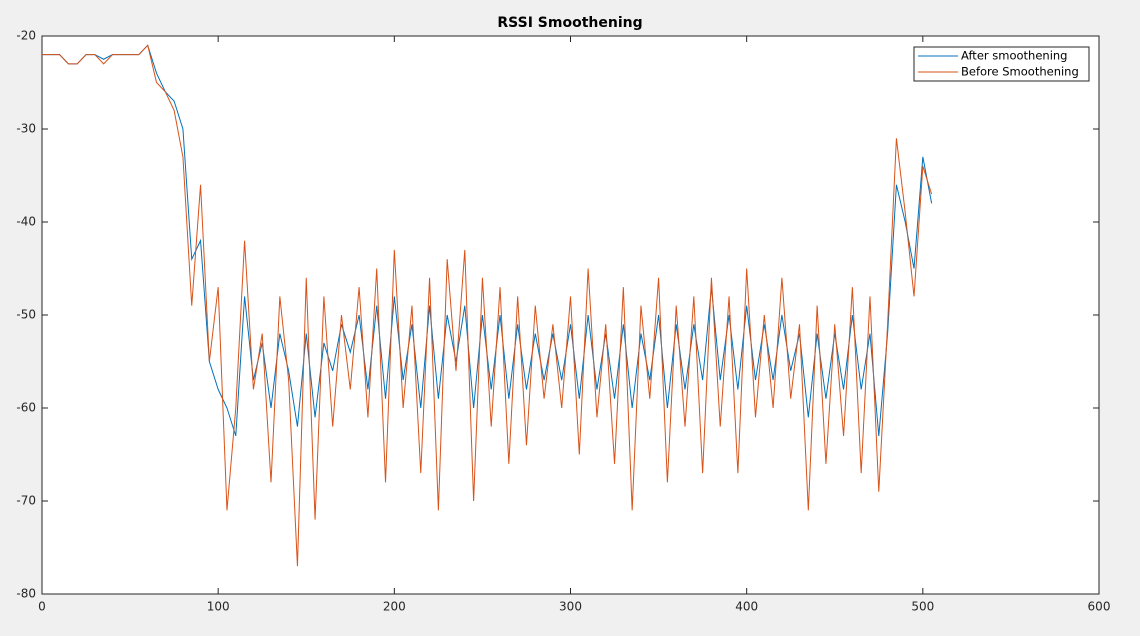 The width and height of the screenshot is (1140, 636). Describe the element at coordinates (570, 607) in the screenshot. I see `x-tick-label: 300` at that location.